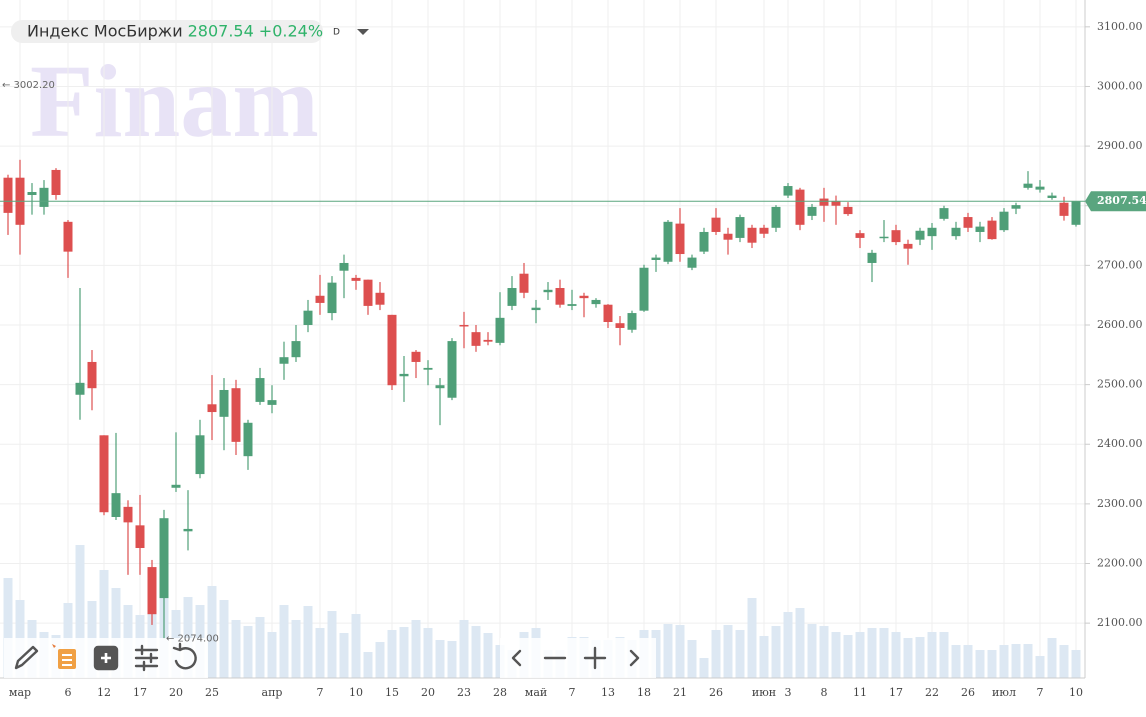 Image resolution: width=1146 pixels, height=717 pixels. I want to click on drawing-toolbar, so click(106, 658).